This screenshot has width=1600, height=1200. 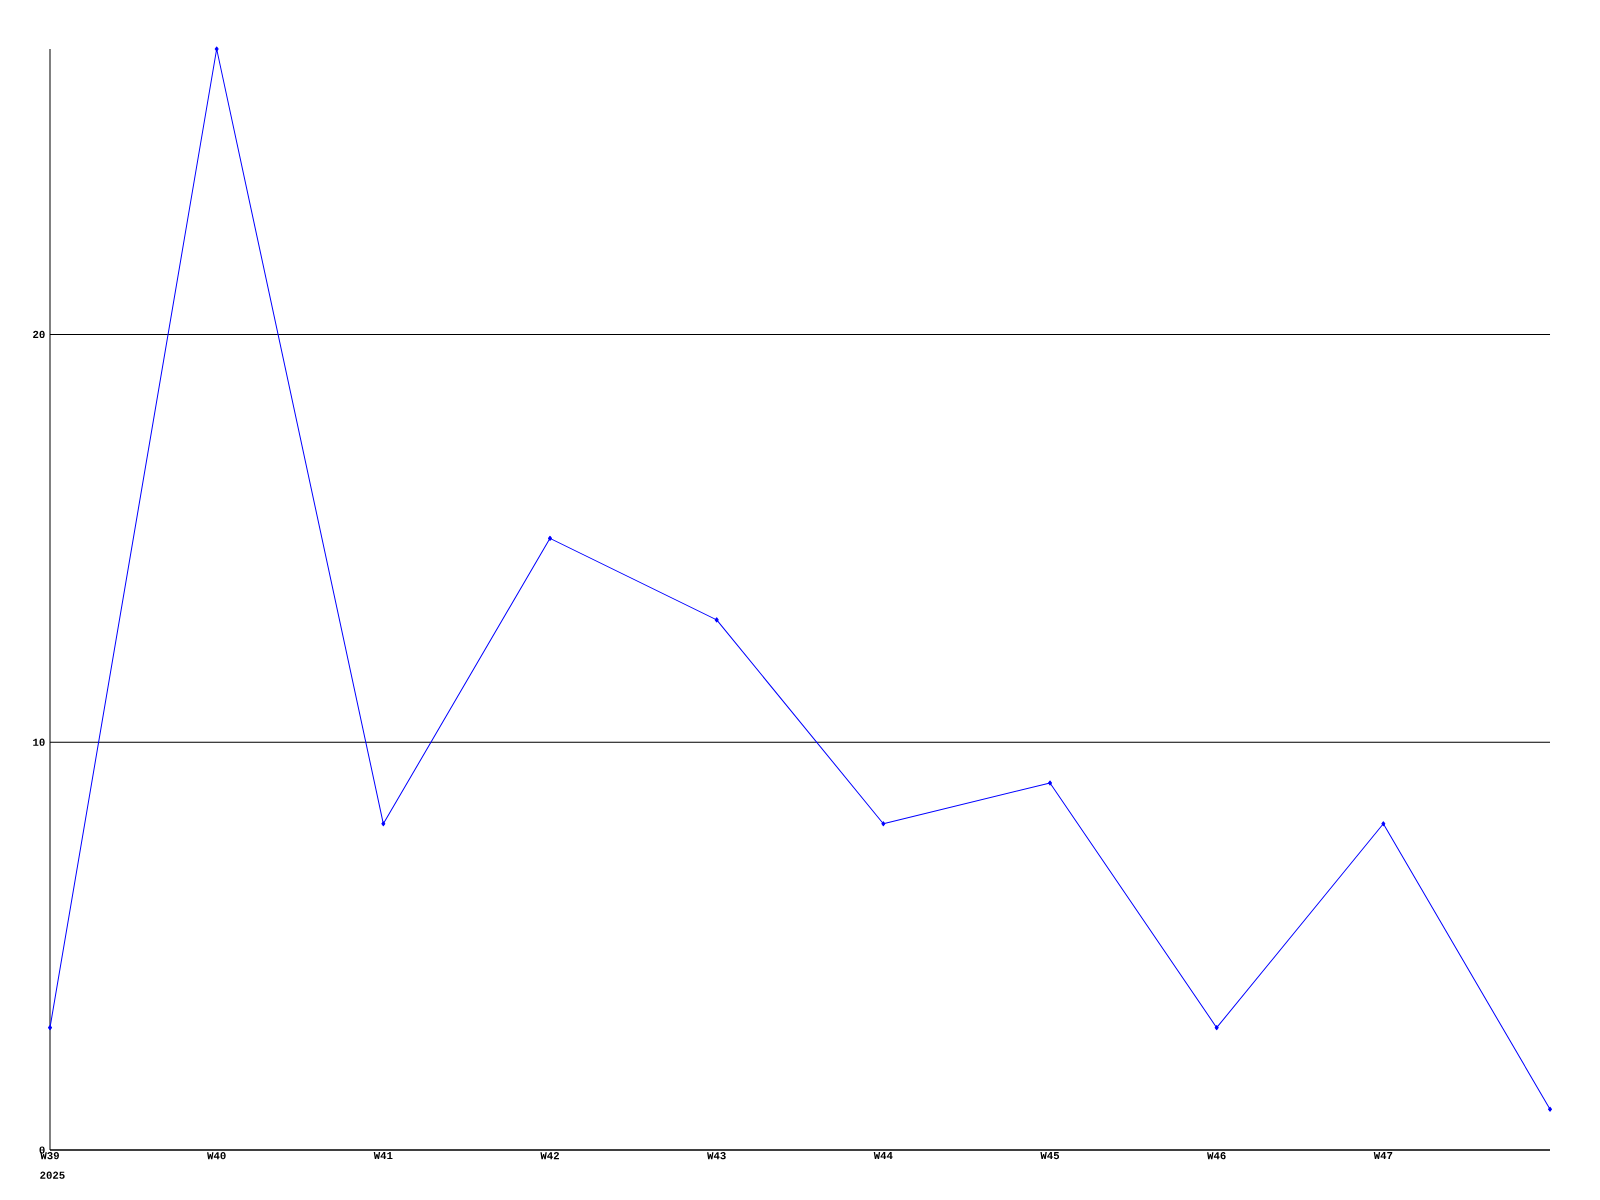 What do you see at coordinates (216, 1156) in the screenshot?
I see `x-tick-label: W40` at bounding box center [216, 1156].